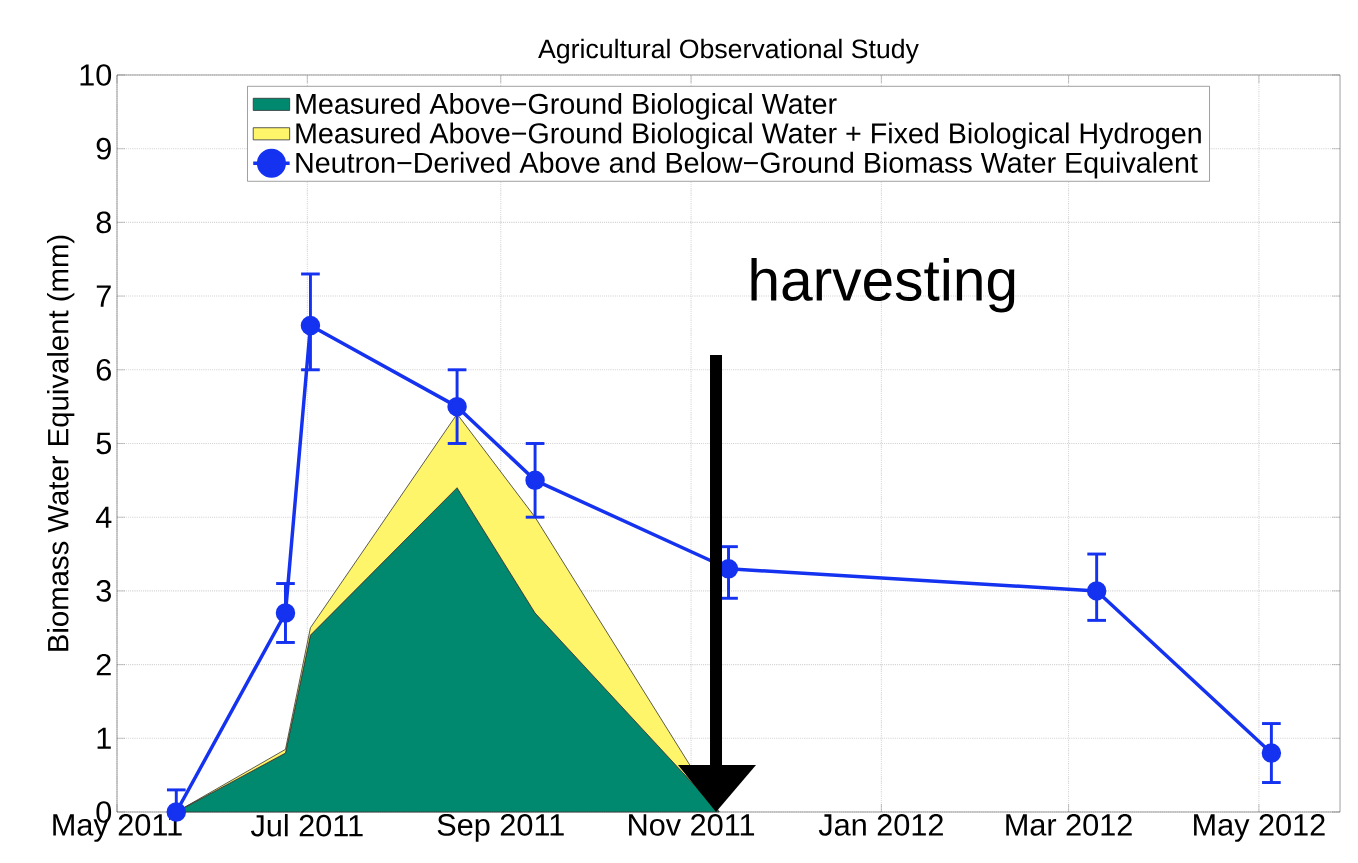 Image resolution: width=1358 pixels, height=863 pixels. Describe the element at coordinates (103, 664) in the screenshot. I see `y-tick-label: 2` at that location.